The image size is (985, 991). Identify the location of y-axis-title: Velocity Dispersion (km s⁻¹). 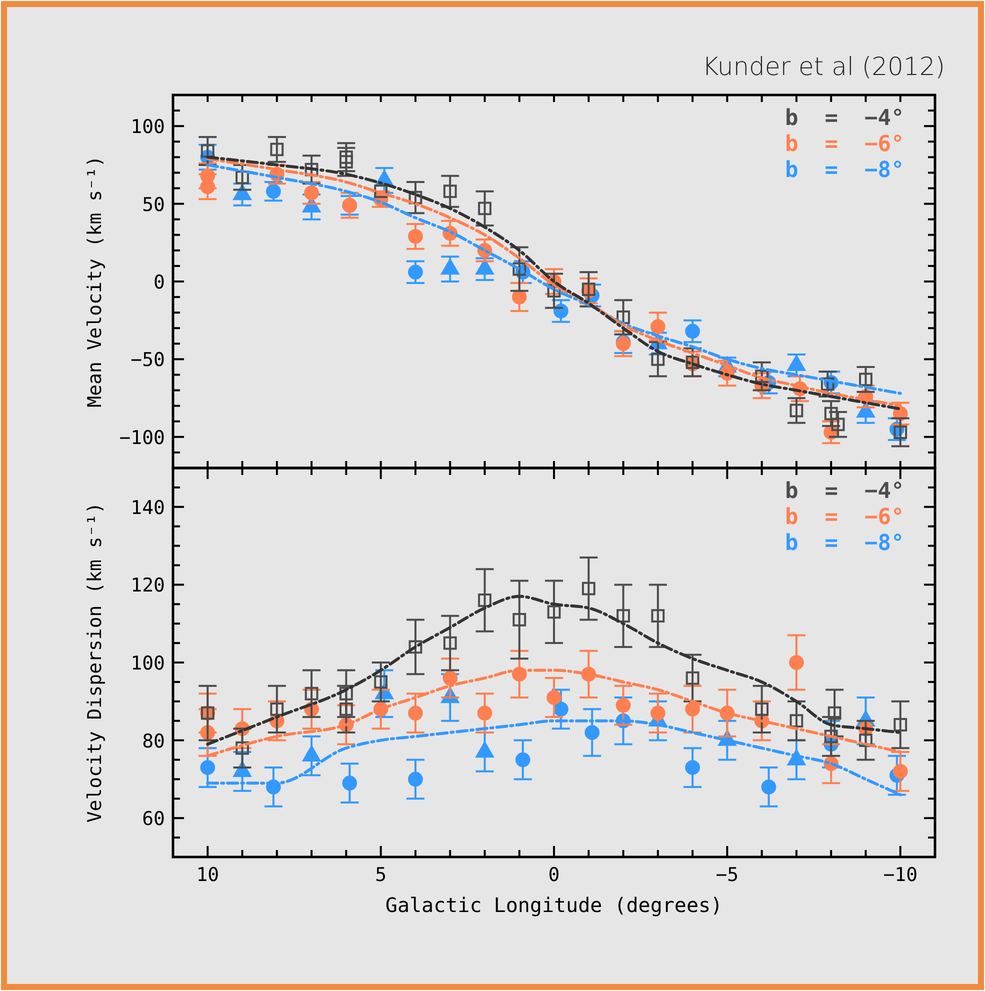
(95, 662).